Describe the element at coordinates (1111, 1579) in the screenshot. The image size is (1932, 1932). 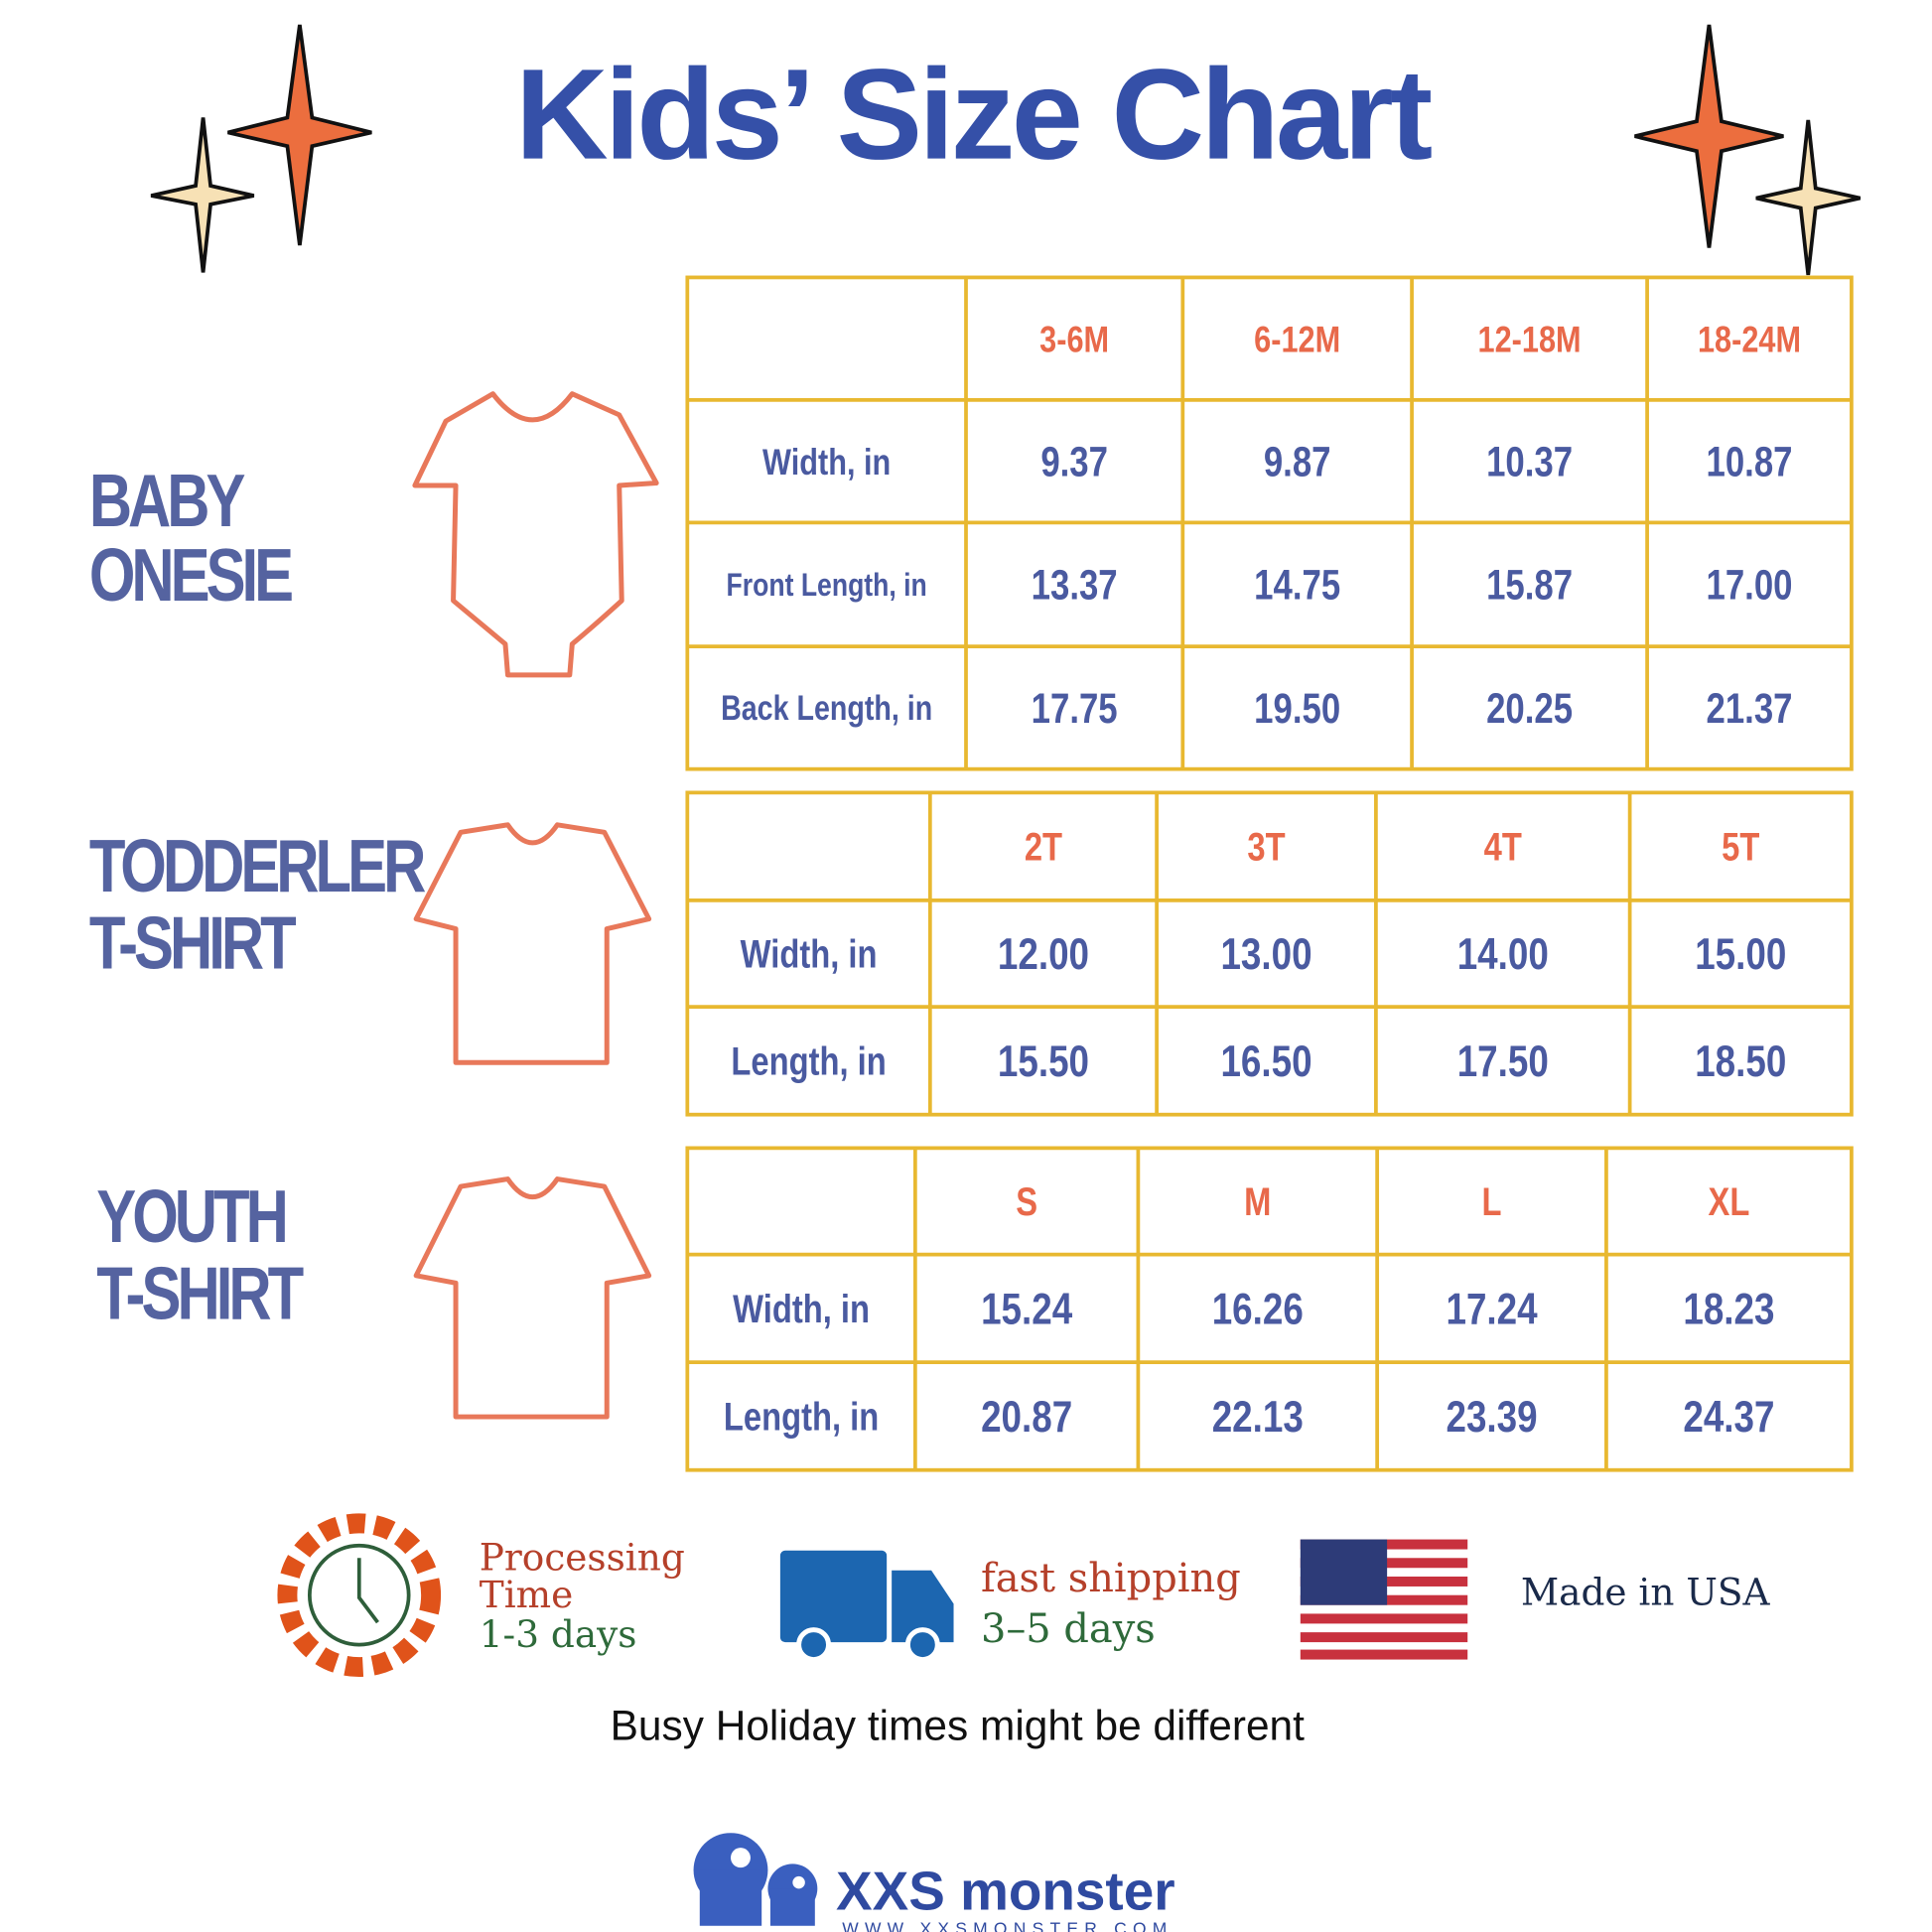
I see `feature-text: fast shipping` at that location.